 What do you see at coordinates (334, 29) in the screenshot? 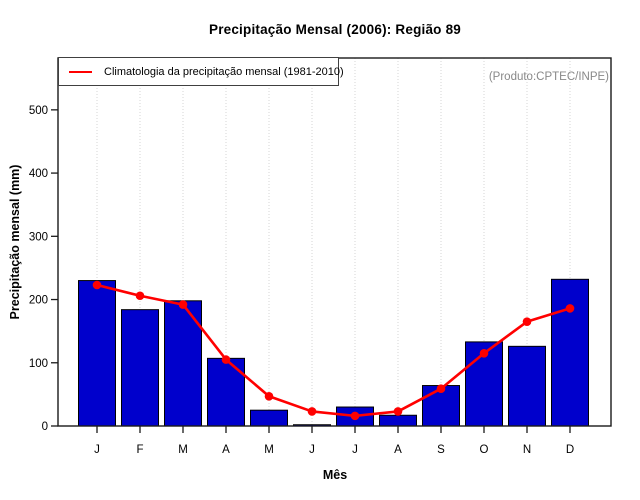
I see `chart-title: Precipitação Mensal (2006): Região 89` at bounding box center [334, 29].